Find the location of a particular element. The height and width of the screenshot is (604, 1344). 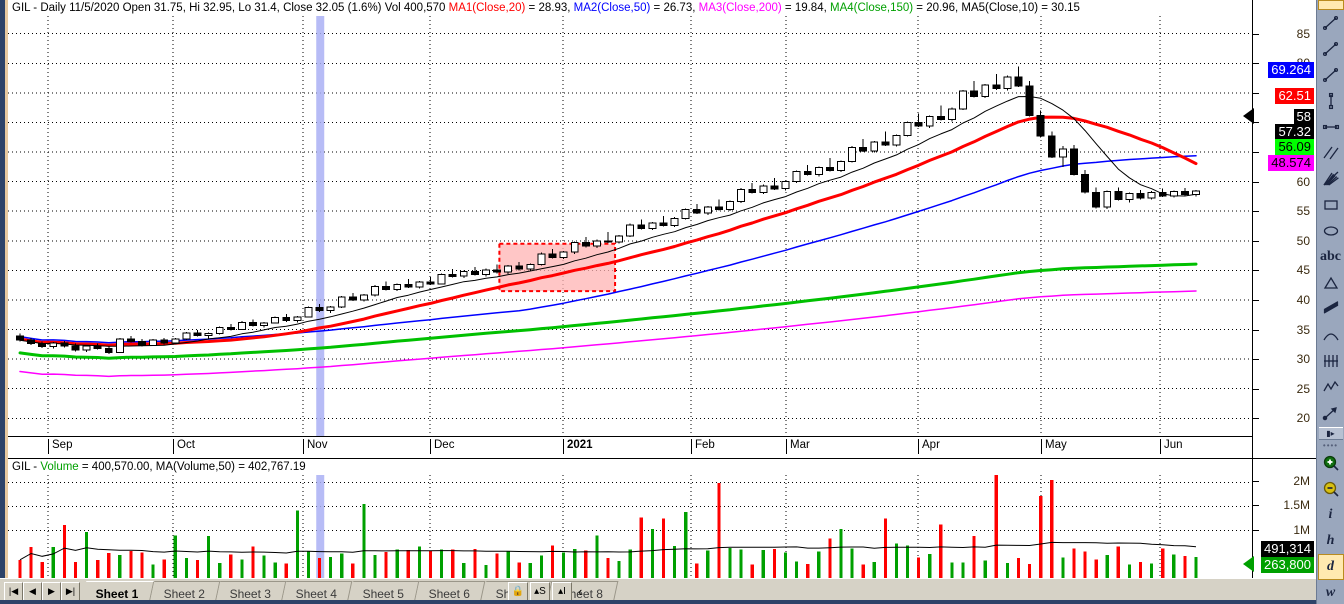

drawing-toolbar: abc▮▸••••ihdwm▮▸••••☰ is located at coordinates (1330, 302).